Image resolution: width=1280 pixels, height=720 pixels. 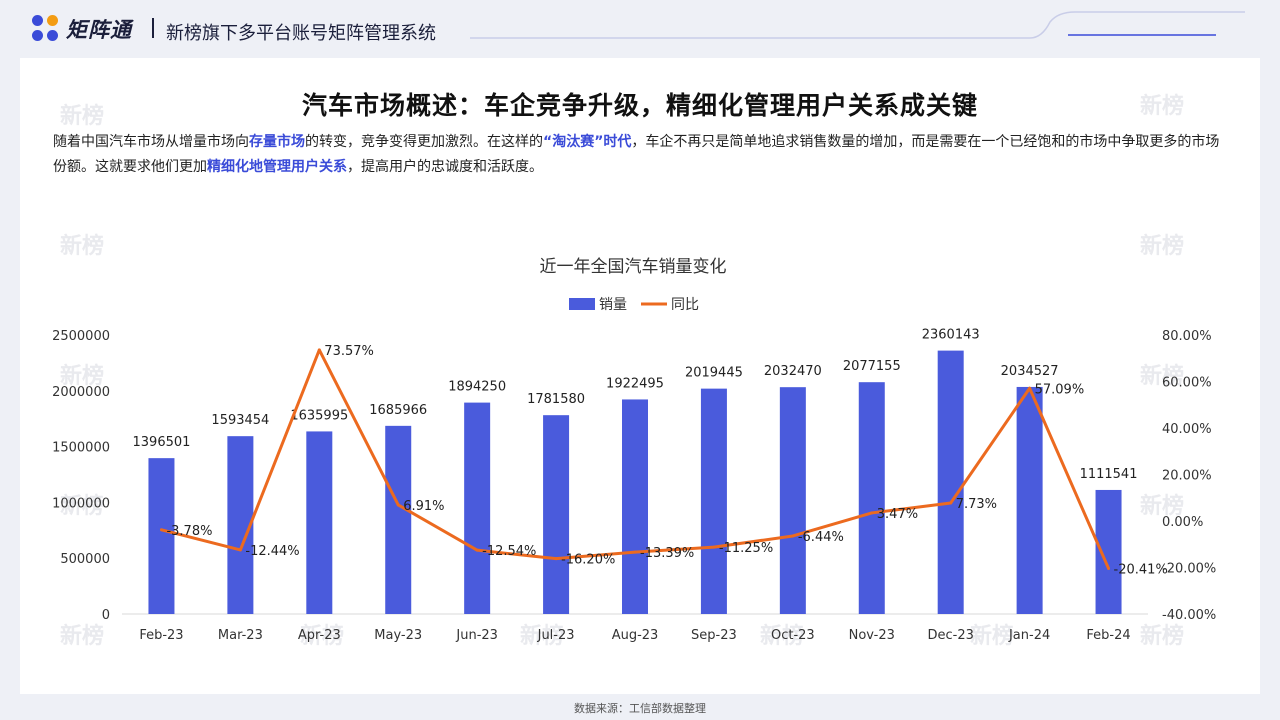 What do you see at coordinates (153, 28) in the screenshot?
I see `header-divider` at bounding box center [153, 28].